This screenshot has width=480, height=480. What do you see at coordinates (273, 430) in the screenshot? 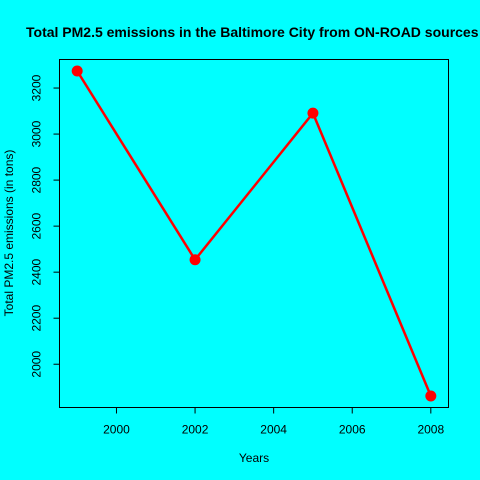
I see `x-tick-label: 2004` at bounding box center [273, 430].